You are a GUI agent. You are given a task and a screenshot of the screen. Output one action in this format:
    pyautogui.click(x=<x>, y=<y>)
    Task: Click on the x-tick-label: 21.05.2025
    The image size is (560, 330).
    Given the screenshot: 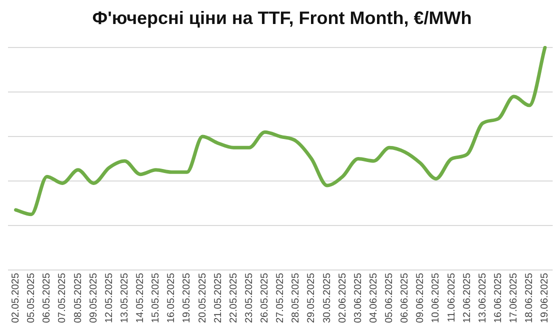 What is the action you would take?
    pyautogui.click(x=218, y=298)
    